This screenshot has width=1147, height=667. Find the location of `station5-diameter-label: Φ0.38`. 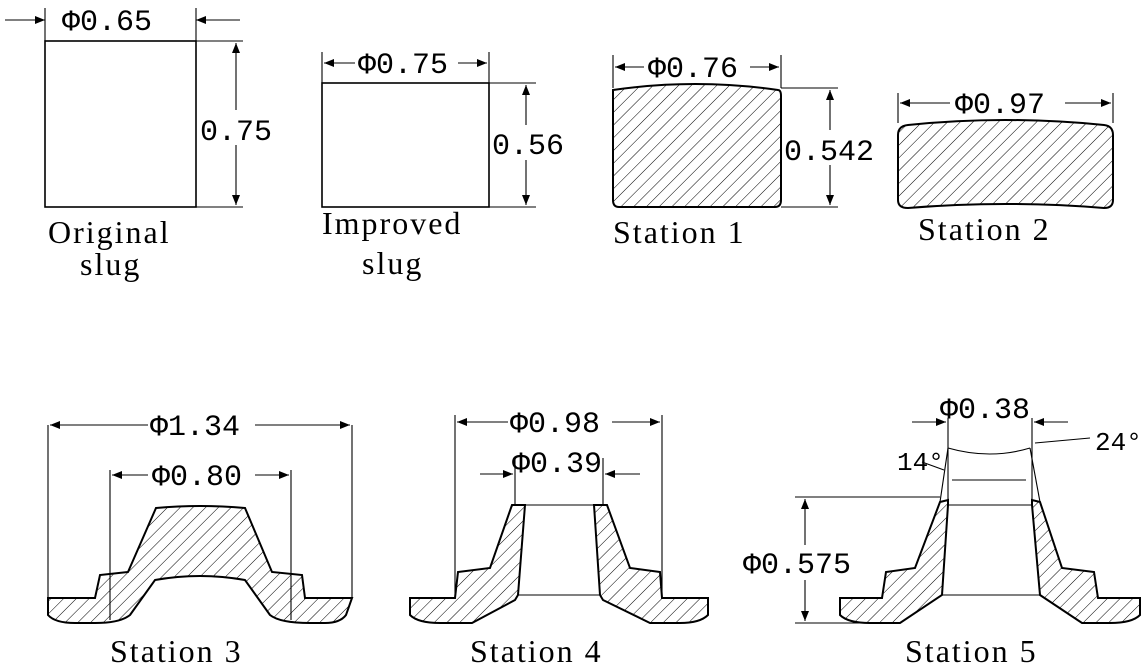

station5-diameter-label: Φ0.38 is located at coordinates (985, 411).